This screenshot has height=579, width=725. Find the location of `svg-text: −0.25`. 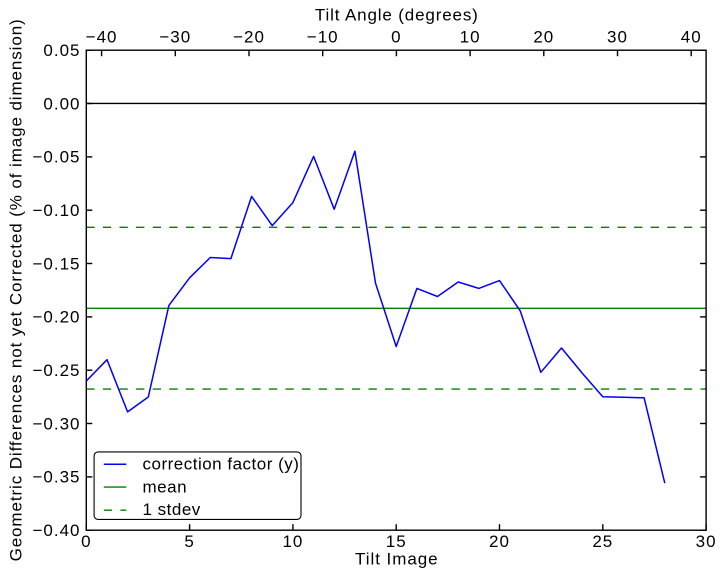

svg-text: −0.25 is located at coordinates (56, 370).